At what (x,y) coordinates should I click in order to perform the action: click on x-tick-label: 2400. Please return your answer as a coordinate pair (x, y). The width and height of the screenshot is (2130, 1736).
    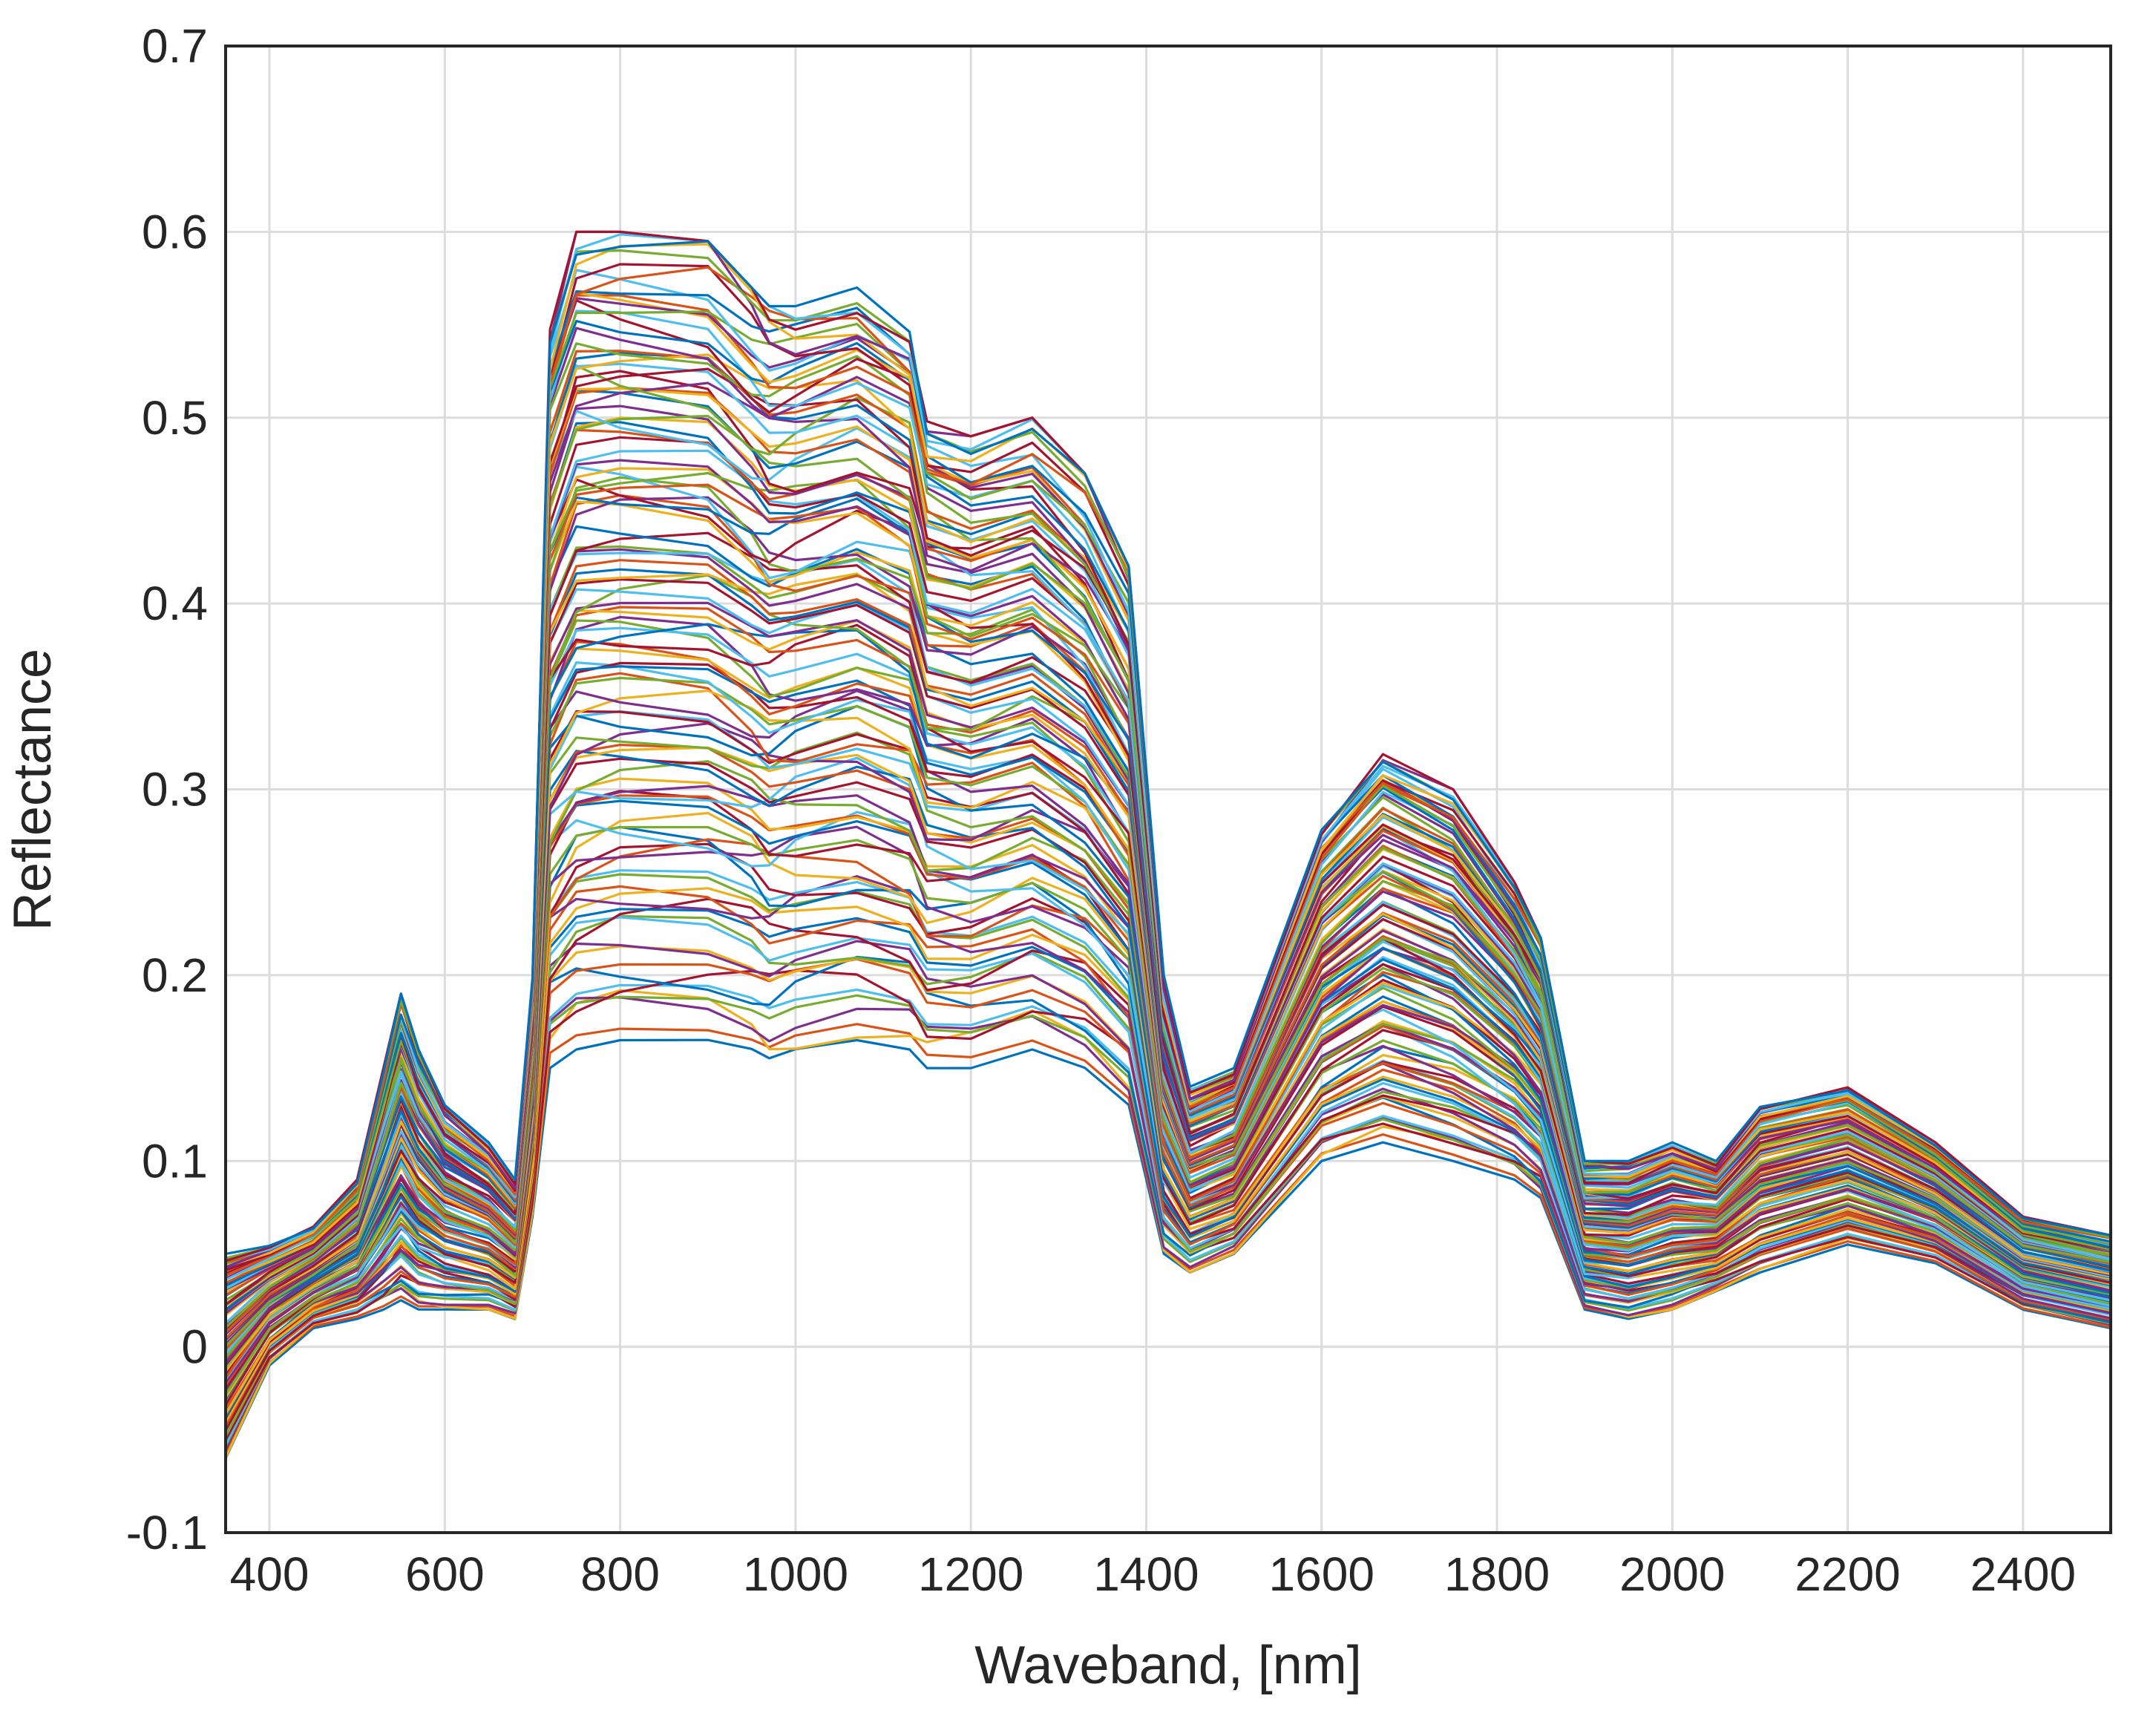
    Looking at the image, I should click on (2023, 1574).